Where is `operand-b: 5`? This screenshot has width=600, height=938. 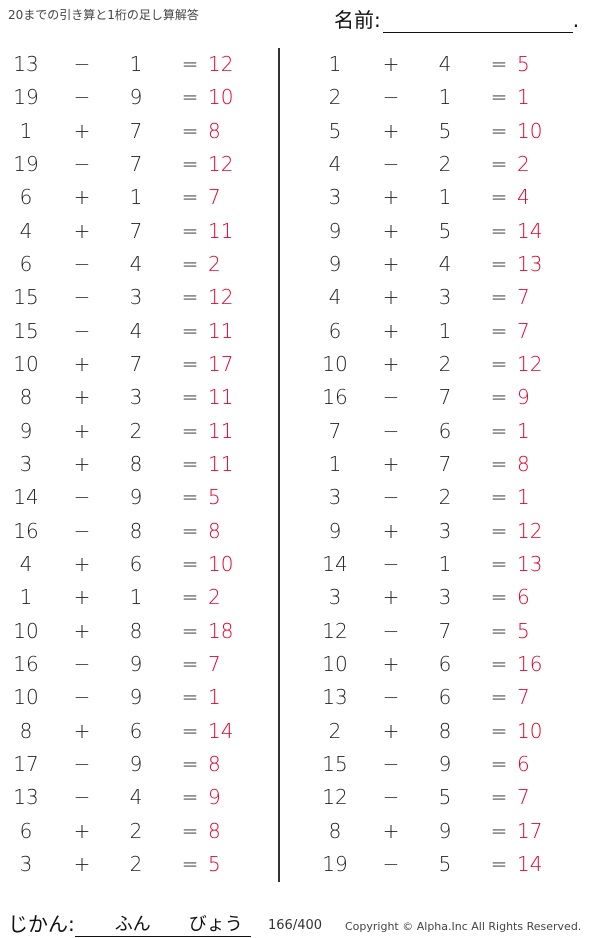 operand-b: 5 is located at coordinates (445, 797).